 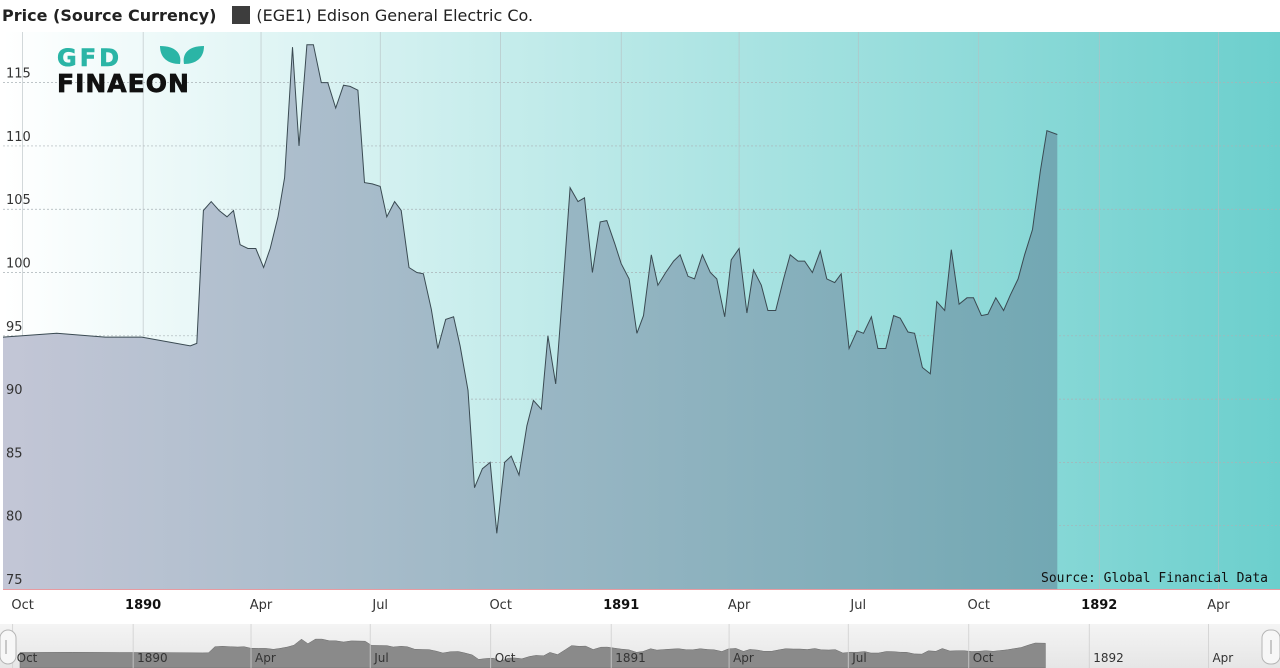 I want to click on gfd-finaeon-logo: GFD FINAEON, so click(x=130, y=70).